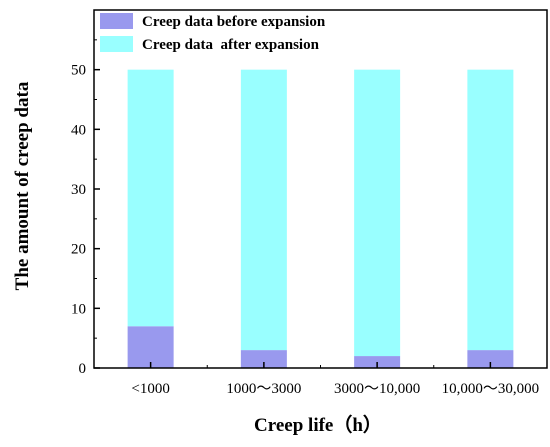 The height and width of the screenshot is (447, 550). What do you see at coordinates (234, 22) in the screenshot?
I see `legend-label-0: Creep data before expansion` at bounding box center [234, 22].